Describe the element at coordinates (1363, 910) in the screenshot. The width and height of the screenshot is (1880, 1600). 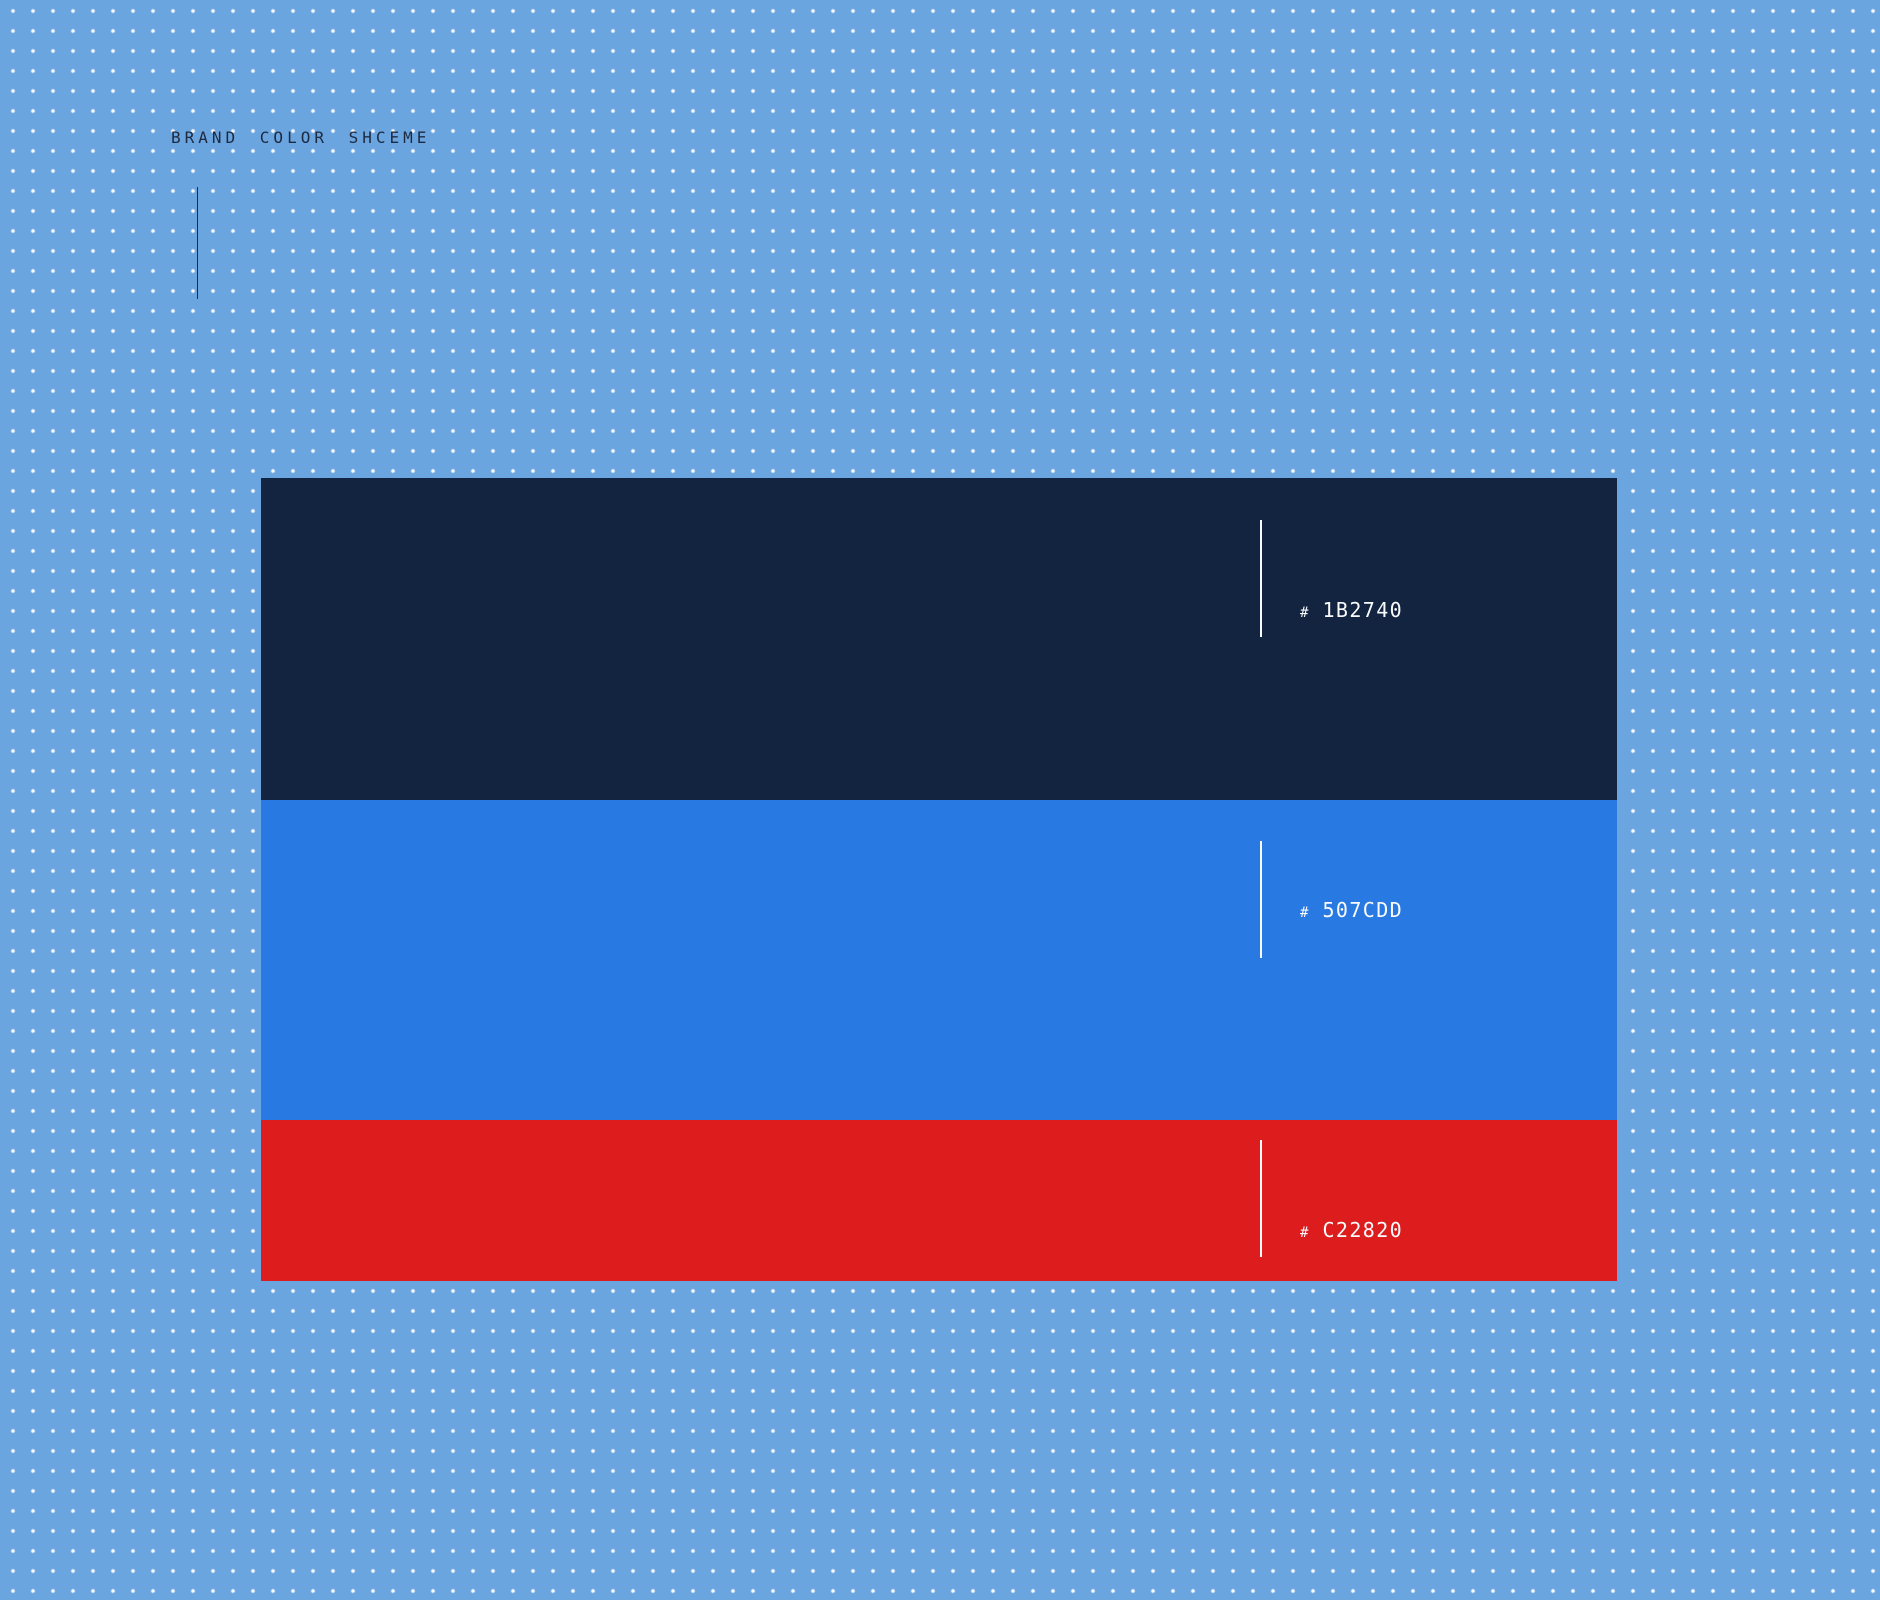
I see `hex-code-value: 507CDD` at that location.